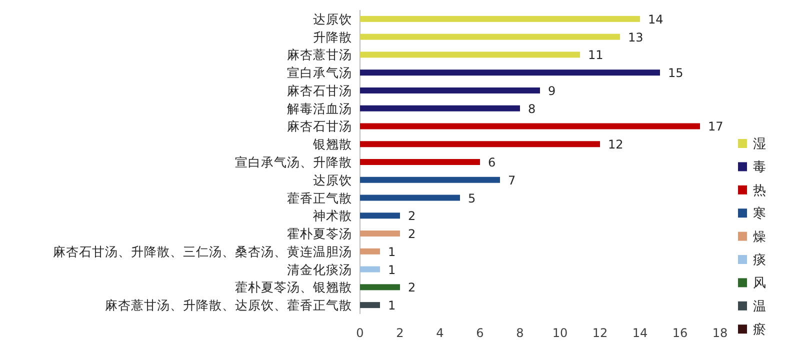 The width and height of the screenshot is (790, 345). What do you see at coordinates (319, 269) in the screenshot?
I see `y-tick-label: 清金化痰汤` at bounding box center [319, 269].